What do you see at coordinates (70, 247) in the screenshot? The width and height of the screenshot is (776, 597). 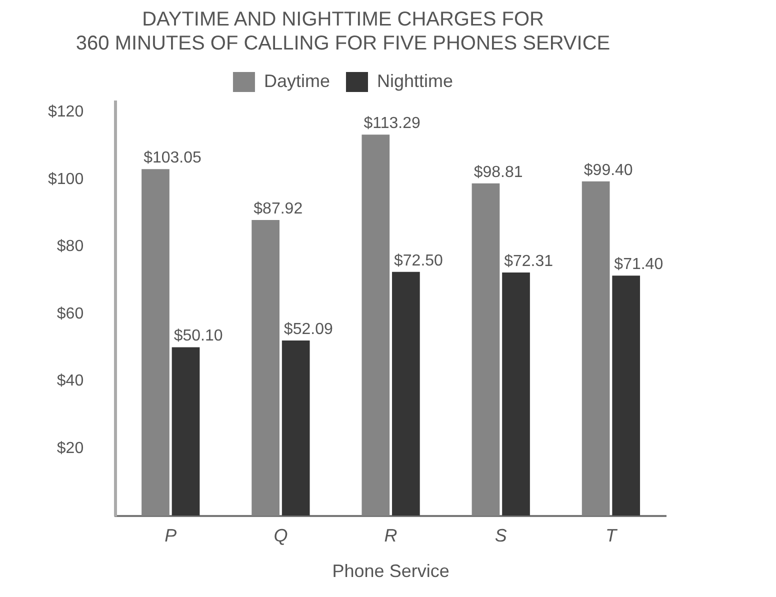 I see `y-tick-label: $80` at bounding box center [70, 247].